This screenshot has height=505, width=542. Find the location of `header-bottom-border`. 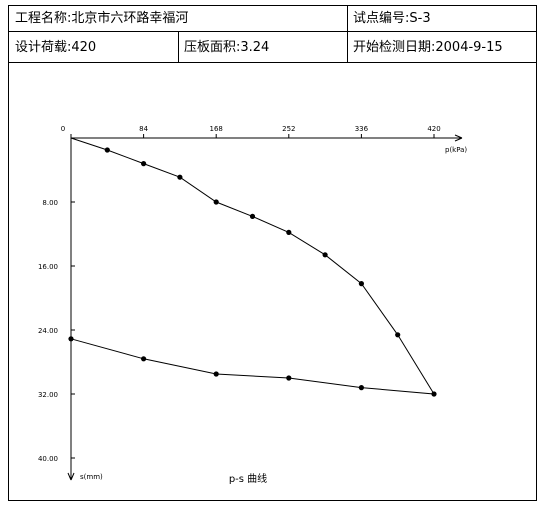

header-bottom-border is located at coordinates (272, 62).